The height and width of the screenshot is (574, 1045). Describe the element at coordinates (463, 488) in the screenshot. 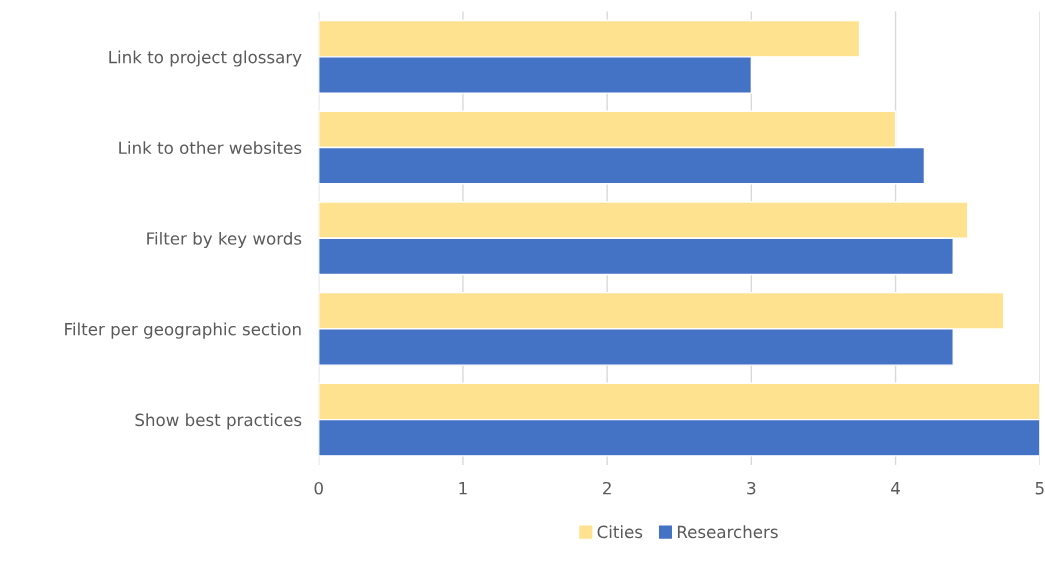

I see `x-tick-label: 1` at that location.